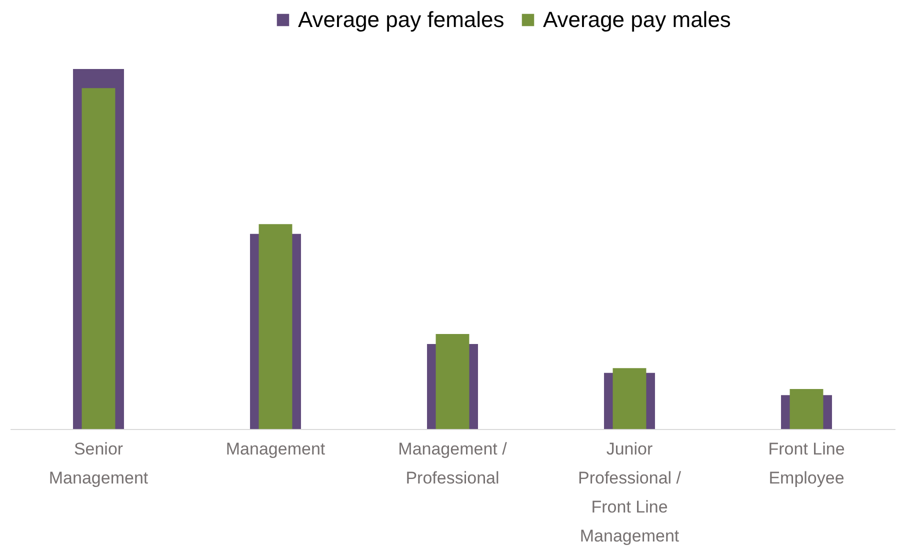 This screenshot has height=553, width=903. Describe the element at coordinates (806, 464) in the screenshot. I see `x-tick-label: Front Line Employee` at that location.